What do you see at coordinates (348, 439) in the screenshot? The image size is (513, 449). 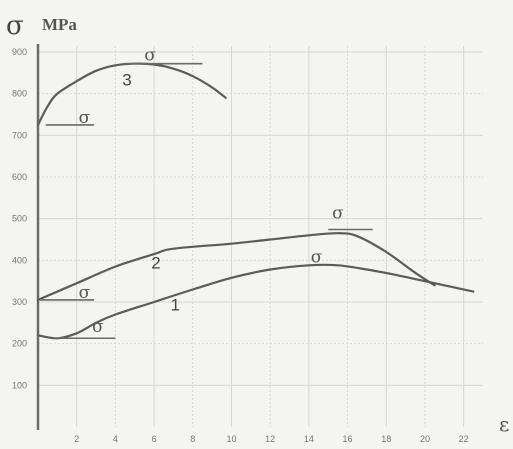 I see `x-tick-label: 16` at bounding box center [348, 439].